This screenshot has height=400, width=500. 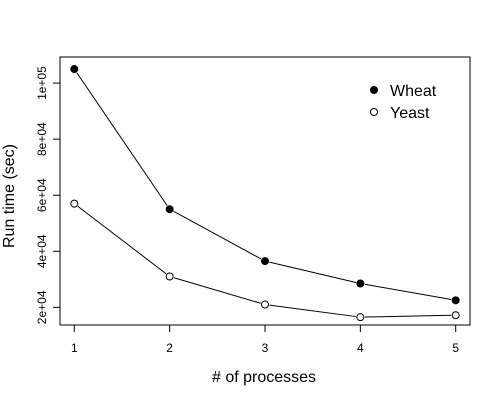 I want to click on legend-label: Yeast, so click(x=410, y=113).